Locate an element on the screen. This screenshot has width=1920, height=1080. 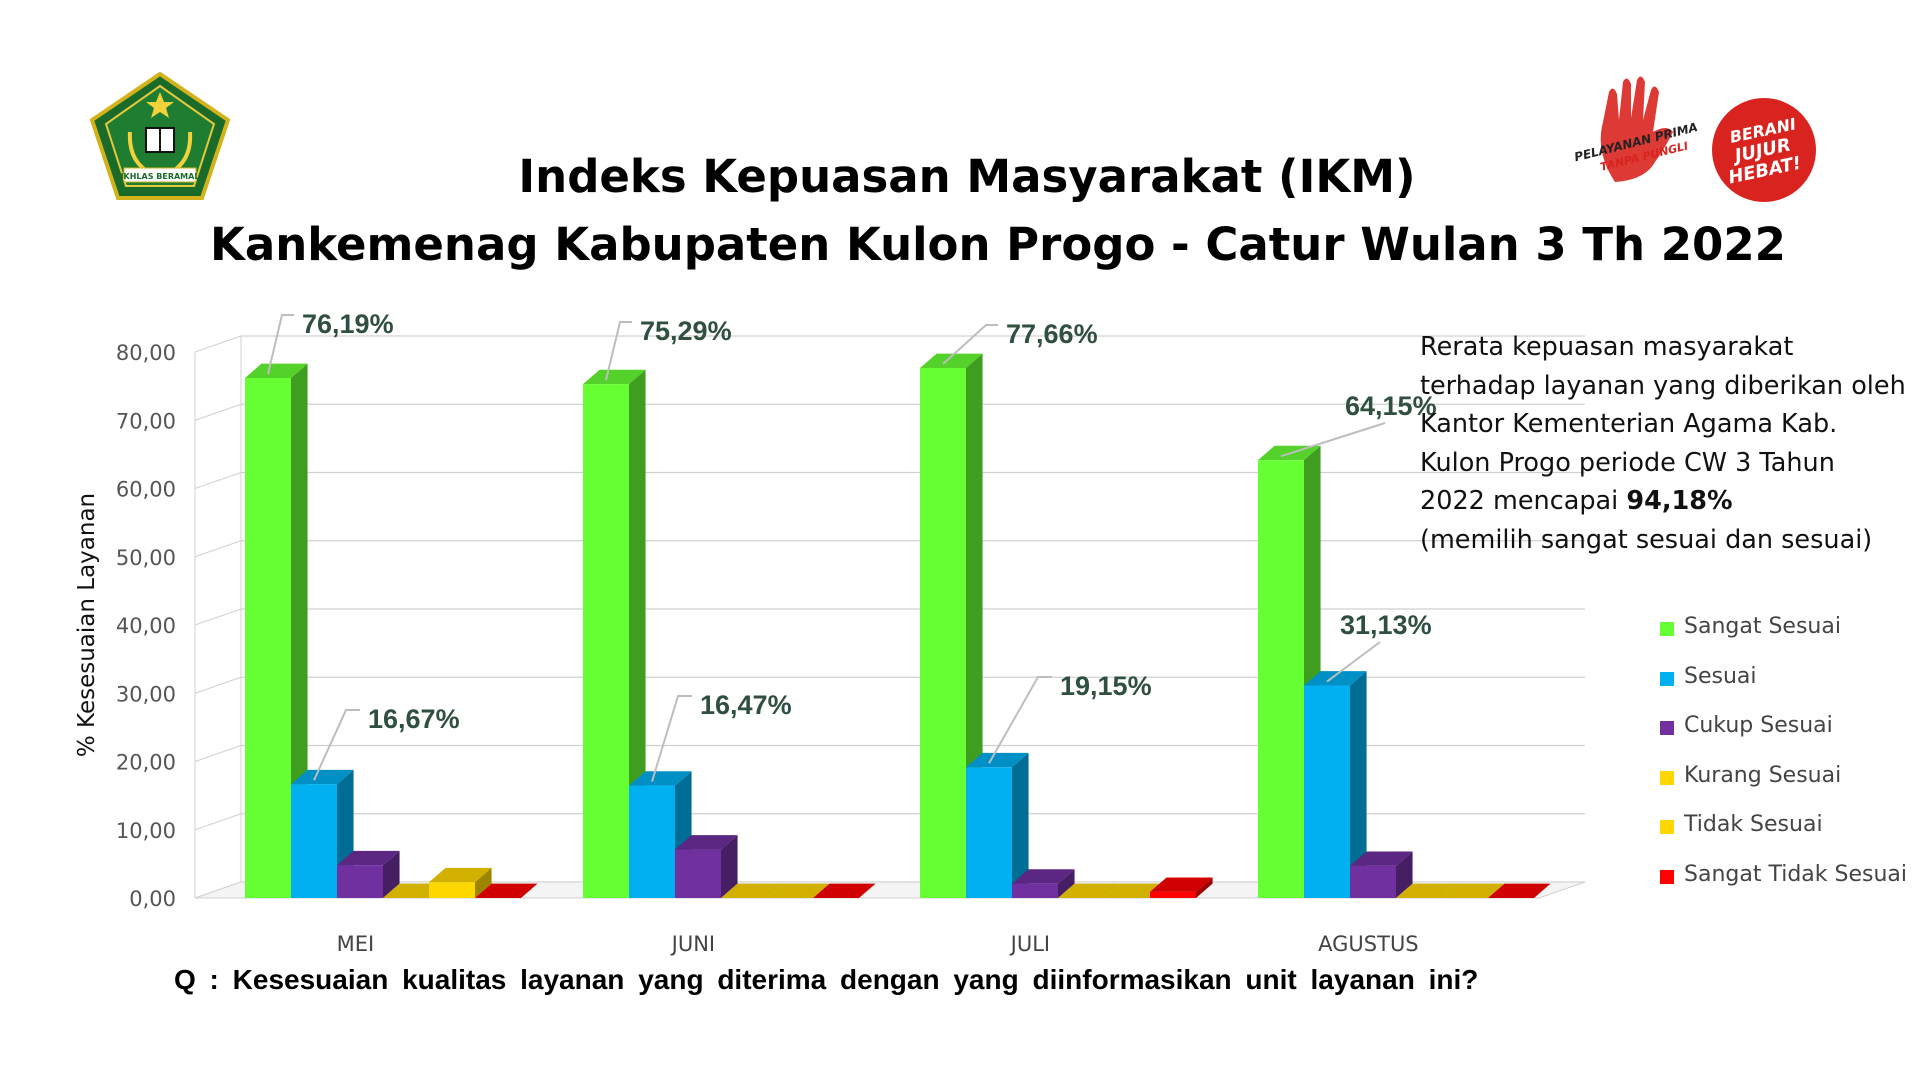
y-tick-label: 60,00 is located at coordinates (146, 490).